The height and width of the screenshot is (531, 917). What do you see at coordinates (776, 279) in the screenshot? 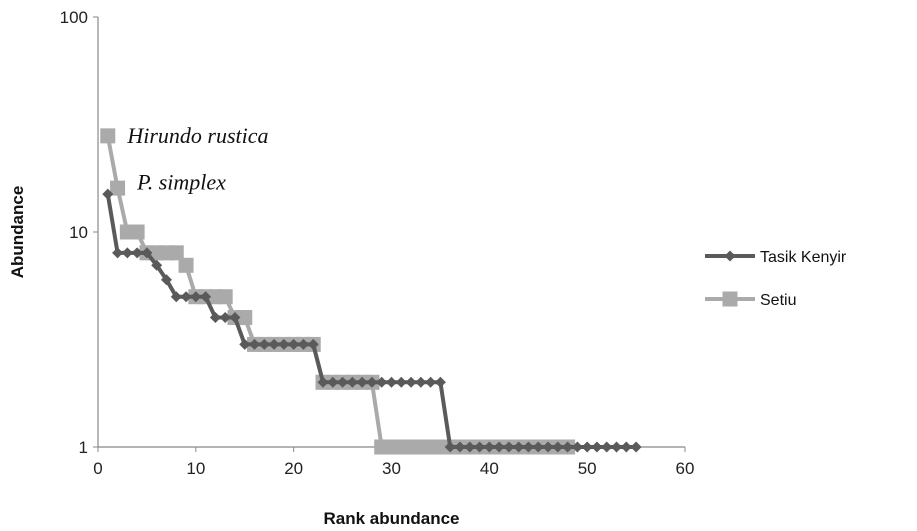
I see `legend: Tasik Kenyir Setiu` at bounding box center [776, 279].